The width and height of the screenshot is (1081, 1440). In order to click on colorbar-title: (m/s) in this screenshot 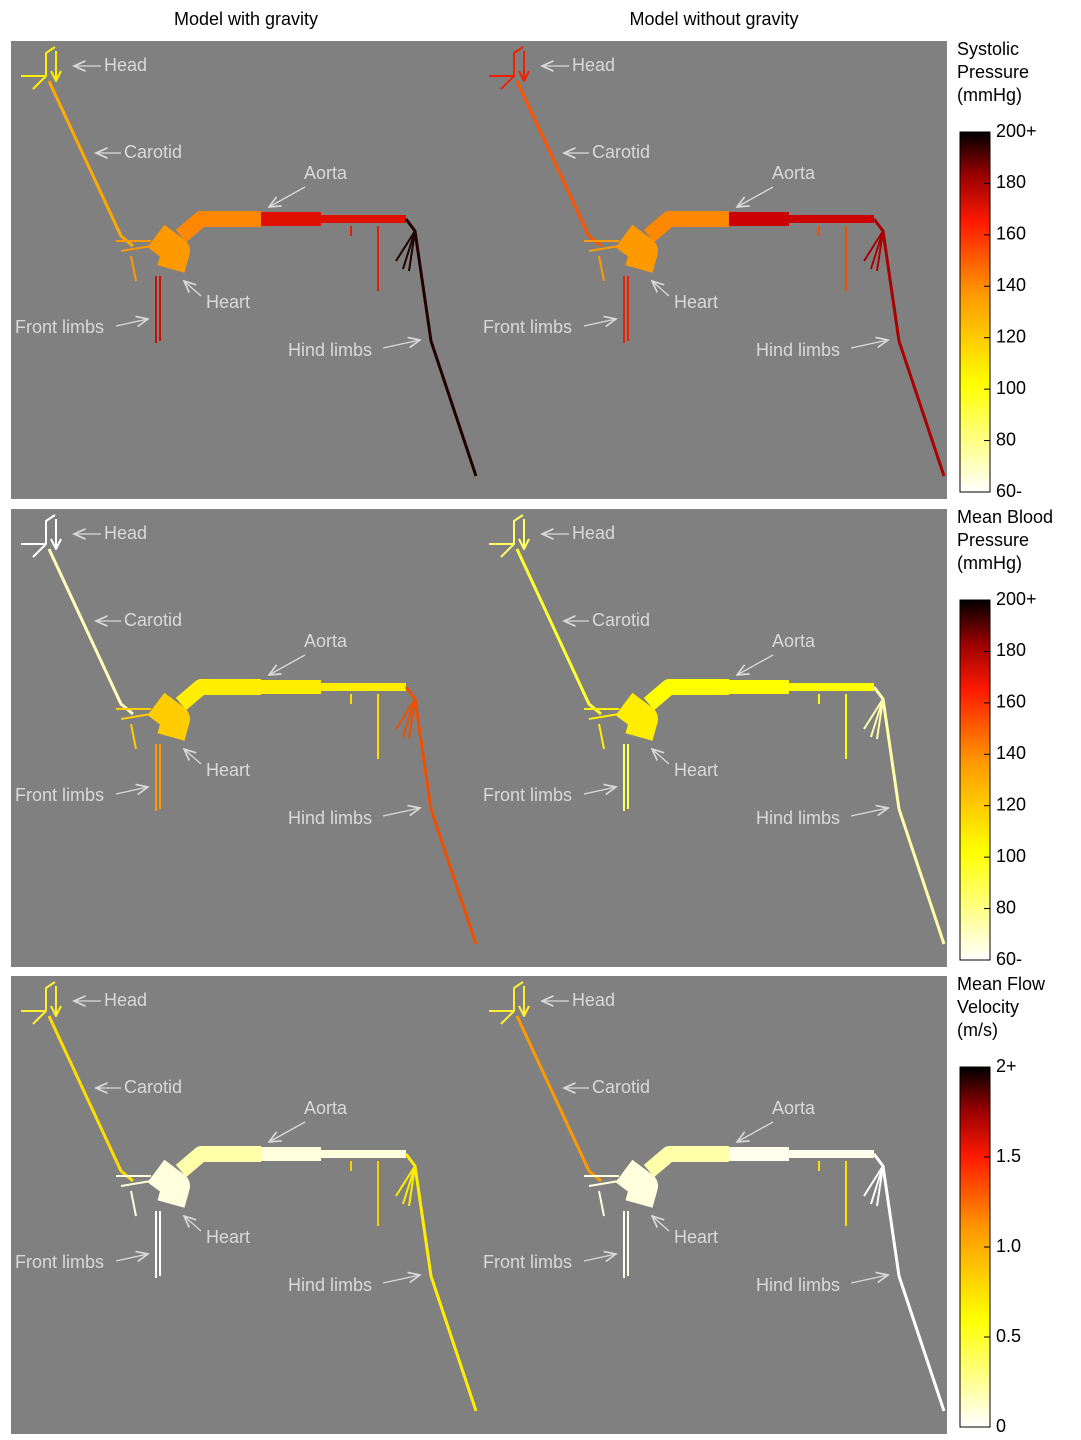, I will do `click(977, 1030)`.